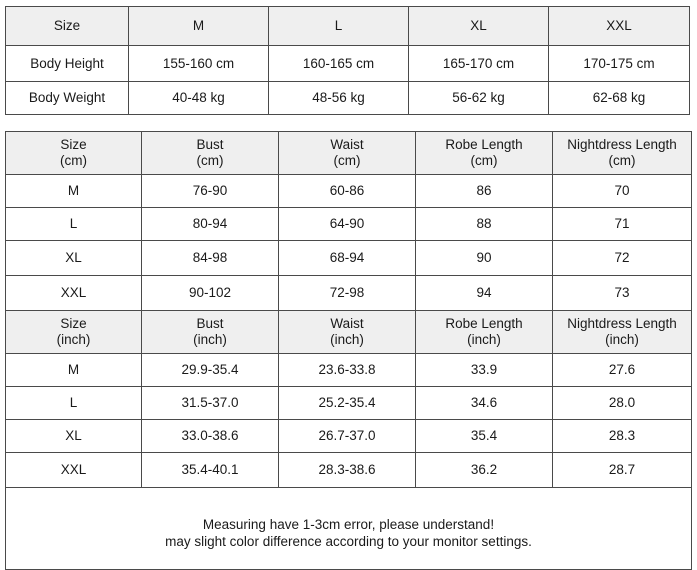  Describe the element at coordinates (619, 26) in the screenshot. I see `header-cell: XXL` at that location.